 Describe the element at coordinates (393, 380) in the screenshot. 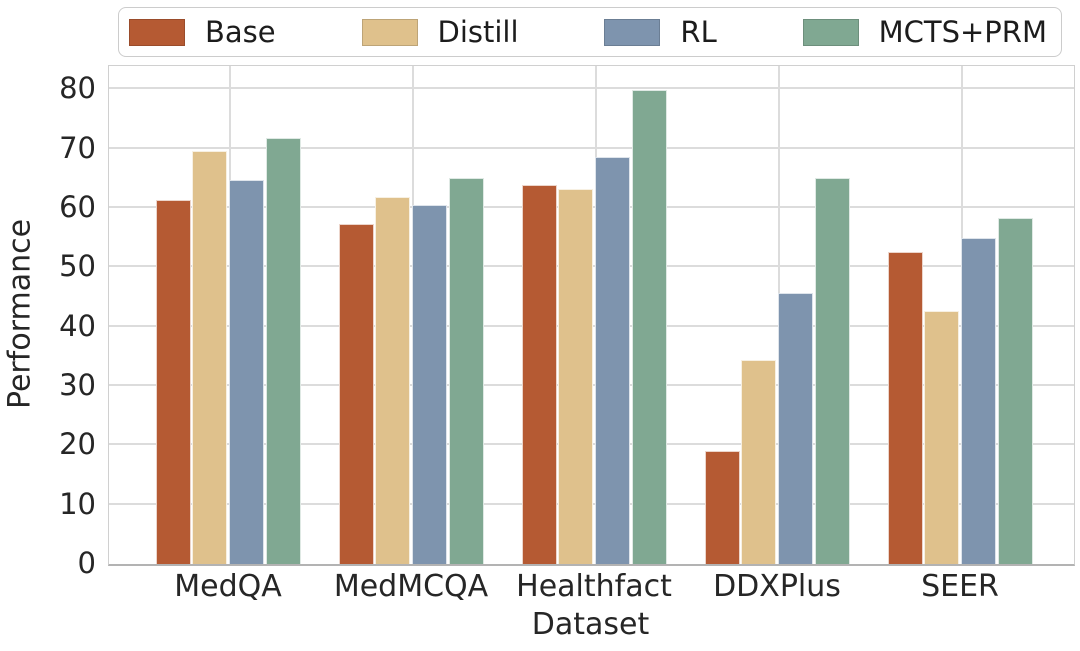

I see `bar-medmcqa-distill` at that location.